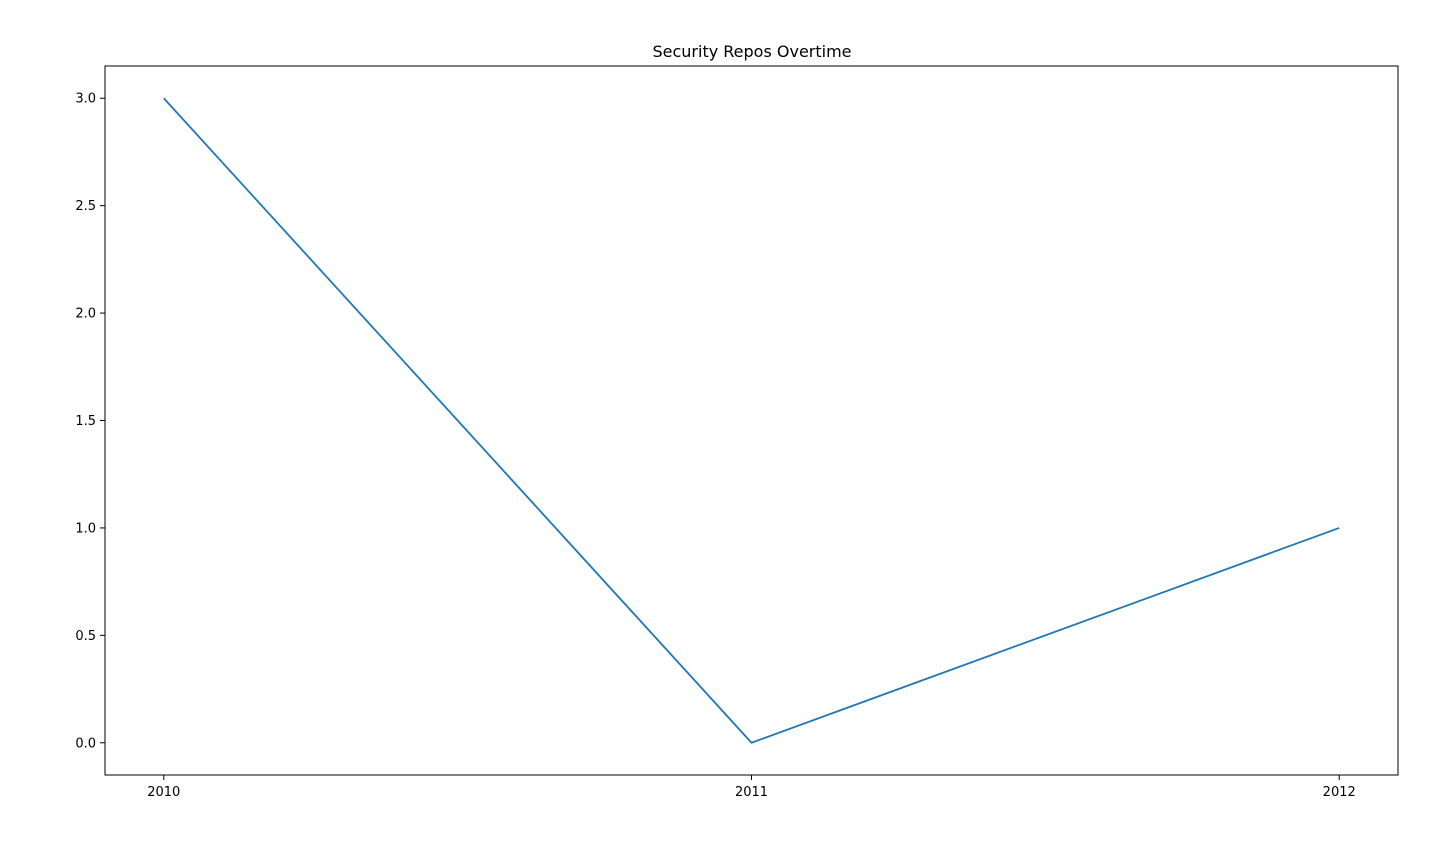 Image resolution: width=1440 pixels, height=843 pixels. What do you see at coordinates (85, 99) in the screenshot?
I see `y-tick-label: 3.0` at bounding box center [85, 99].